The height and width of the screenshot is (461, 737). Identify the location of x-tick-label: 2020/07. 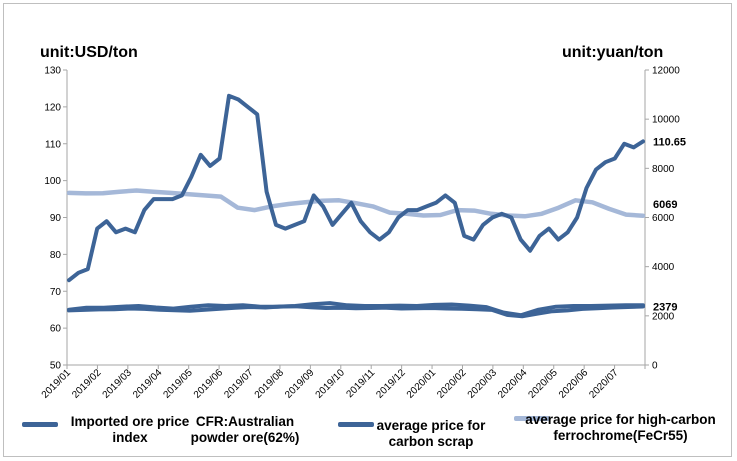
(604, 384).